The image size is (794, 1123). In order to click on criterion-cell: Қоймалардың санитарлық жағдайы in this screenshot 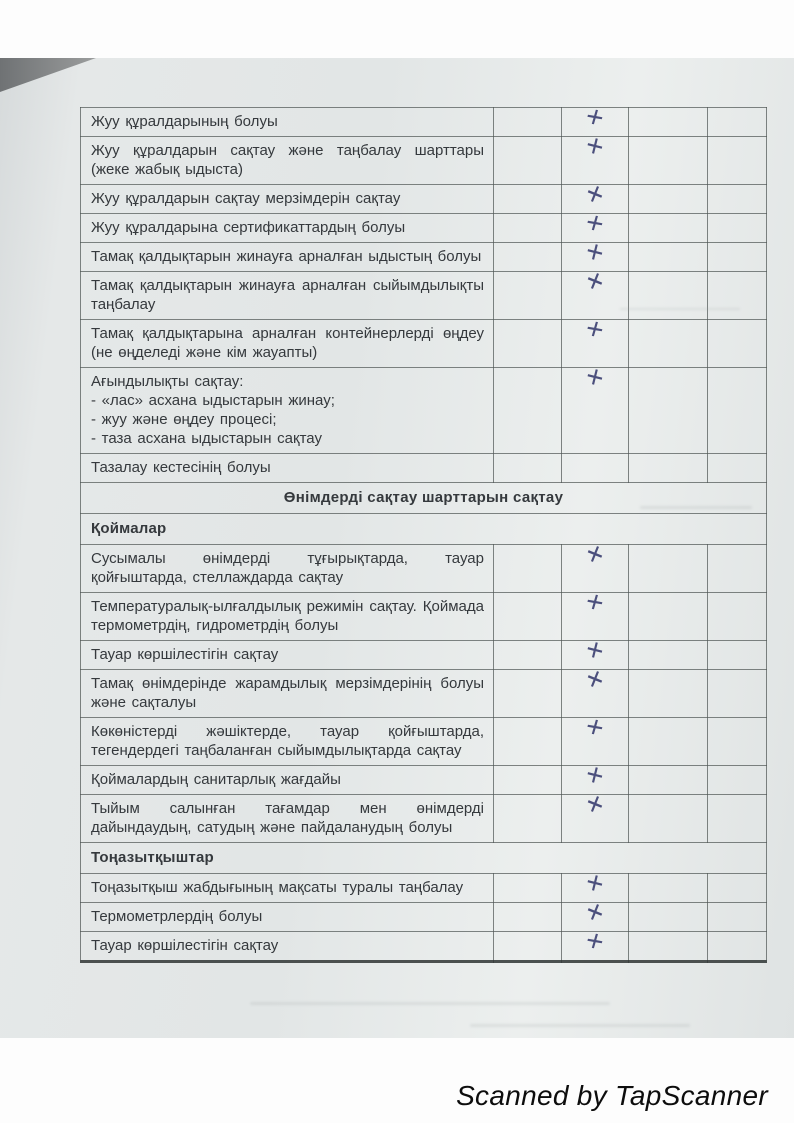, I will do `click(287, 780)`.